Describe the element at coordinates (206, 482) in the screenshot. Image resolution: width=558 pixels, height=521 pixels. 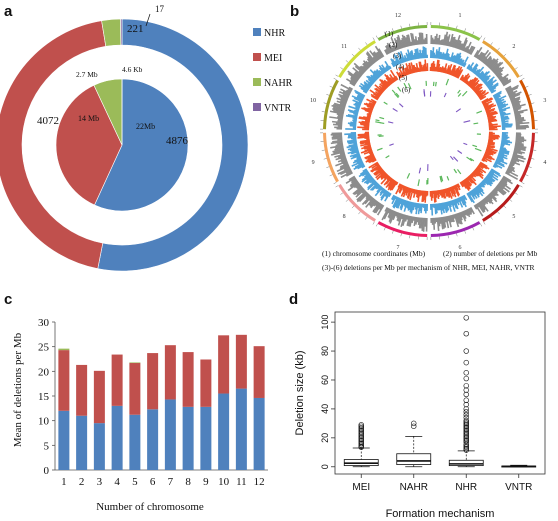
I see `panel-c-xtick-label: 9` at that location.